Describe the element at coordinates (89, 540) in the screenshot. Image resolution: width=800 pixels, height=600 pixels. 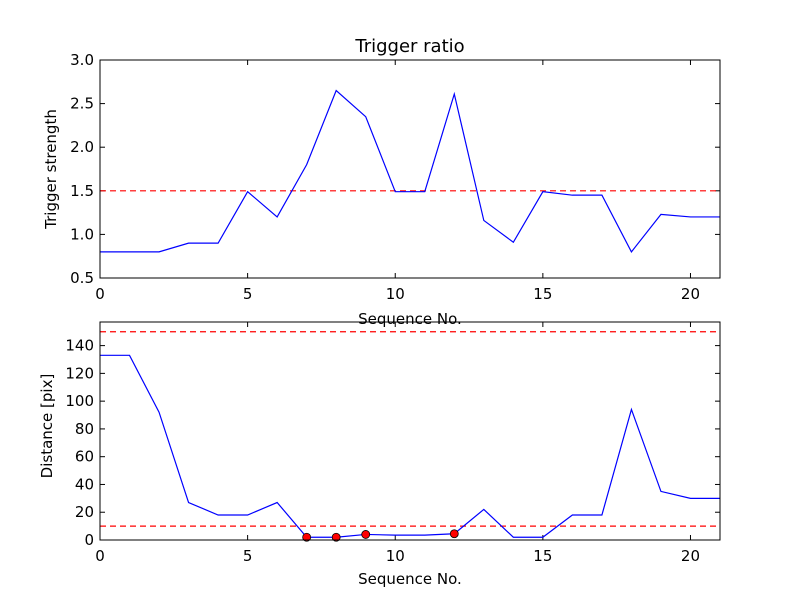
I see `distance-ytick-label: 0` at that location.